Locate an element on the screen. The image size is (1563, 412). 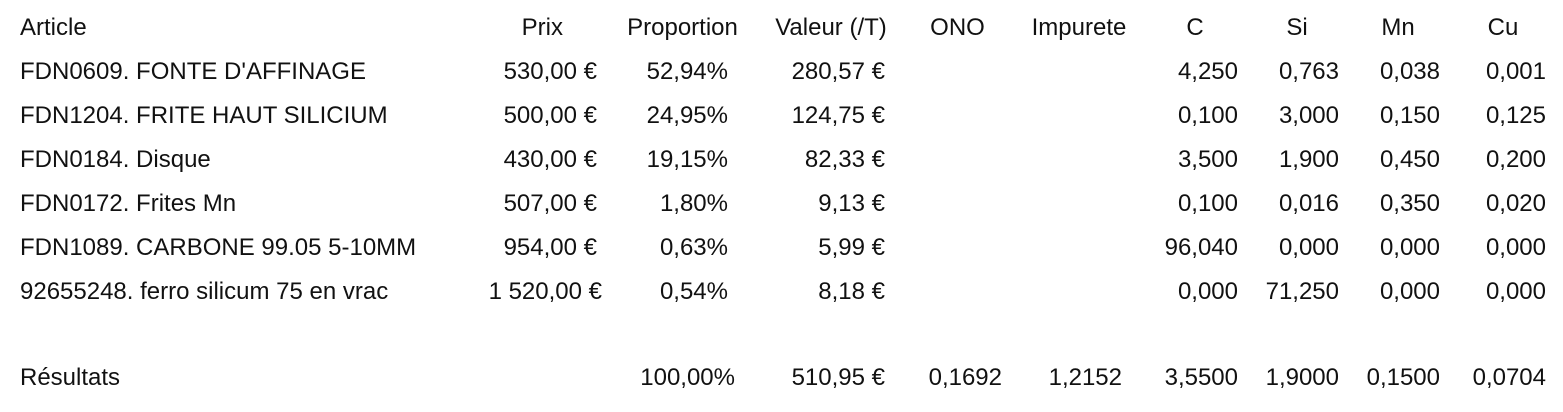
cell-prix: 500,00 € is located at coordinates (550, 115).